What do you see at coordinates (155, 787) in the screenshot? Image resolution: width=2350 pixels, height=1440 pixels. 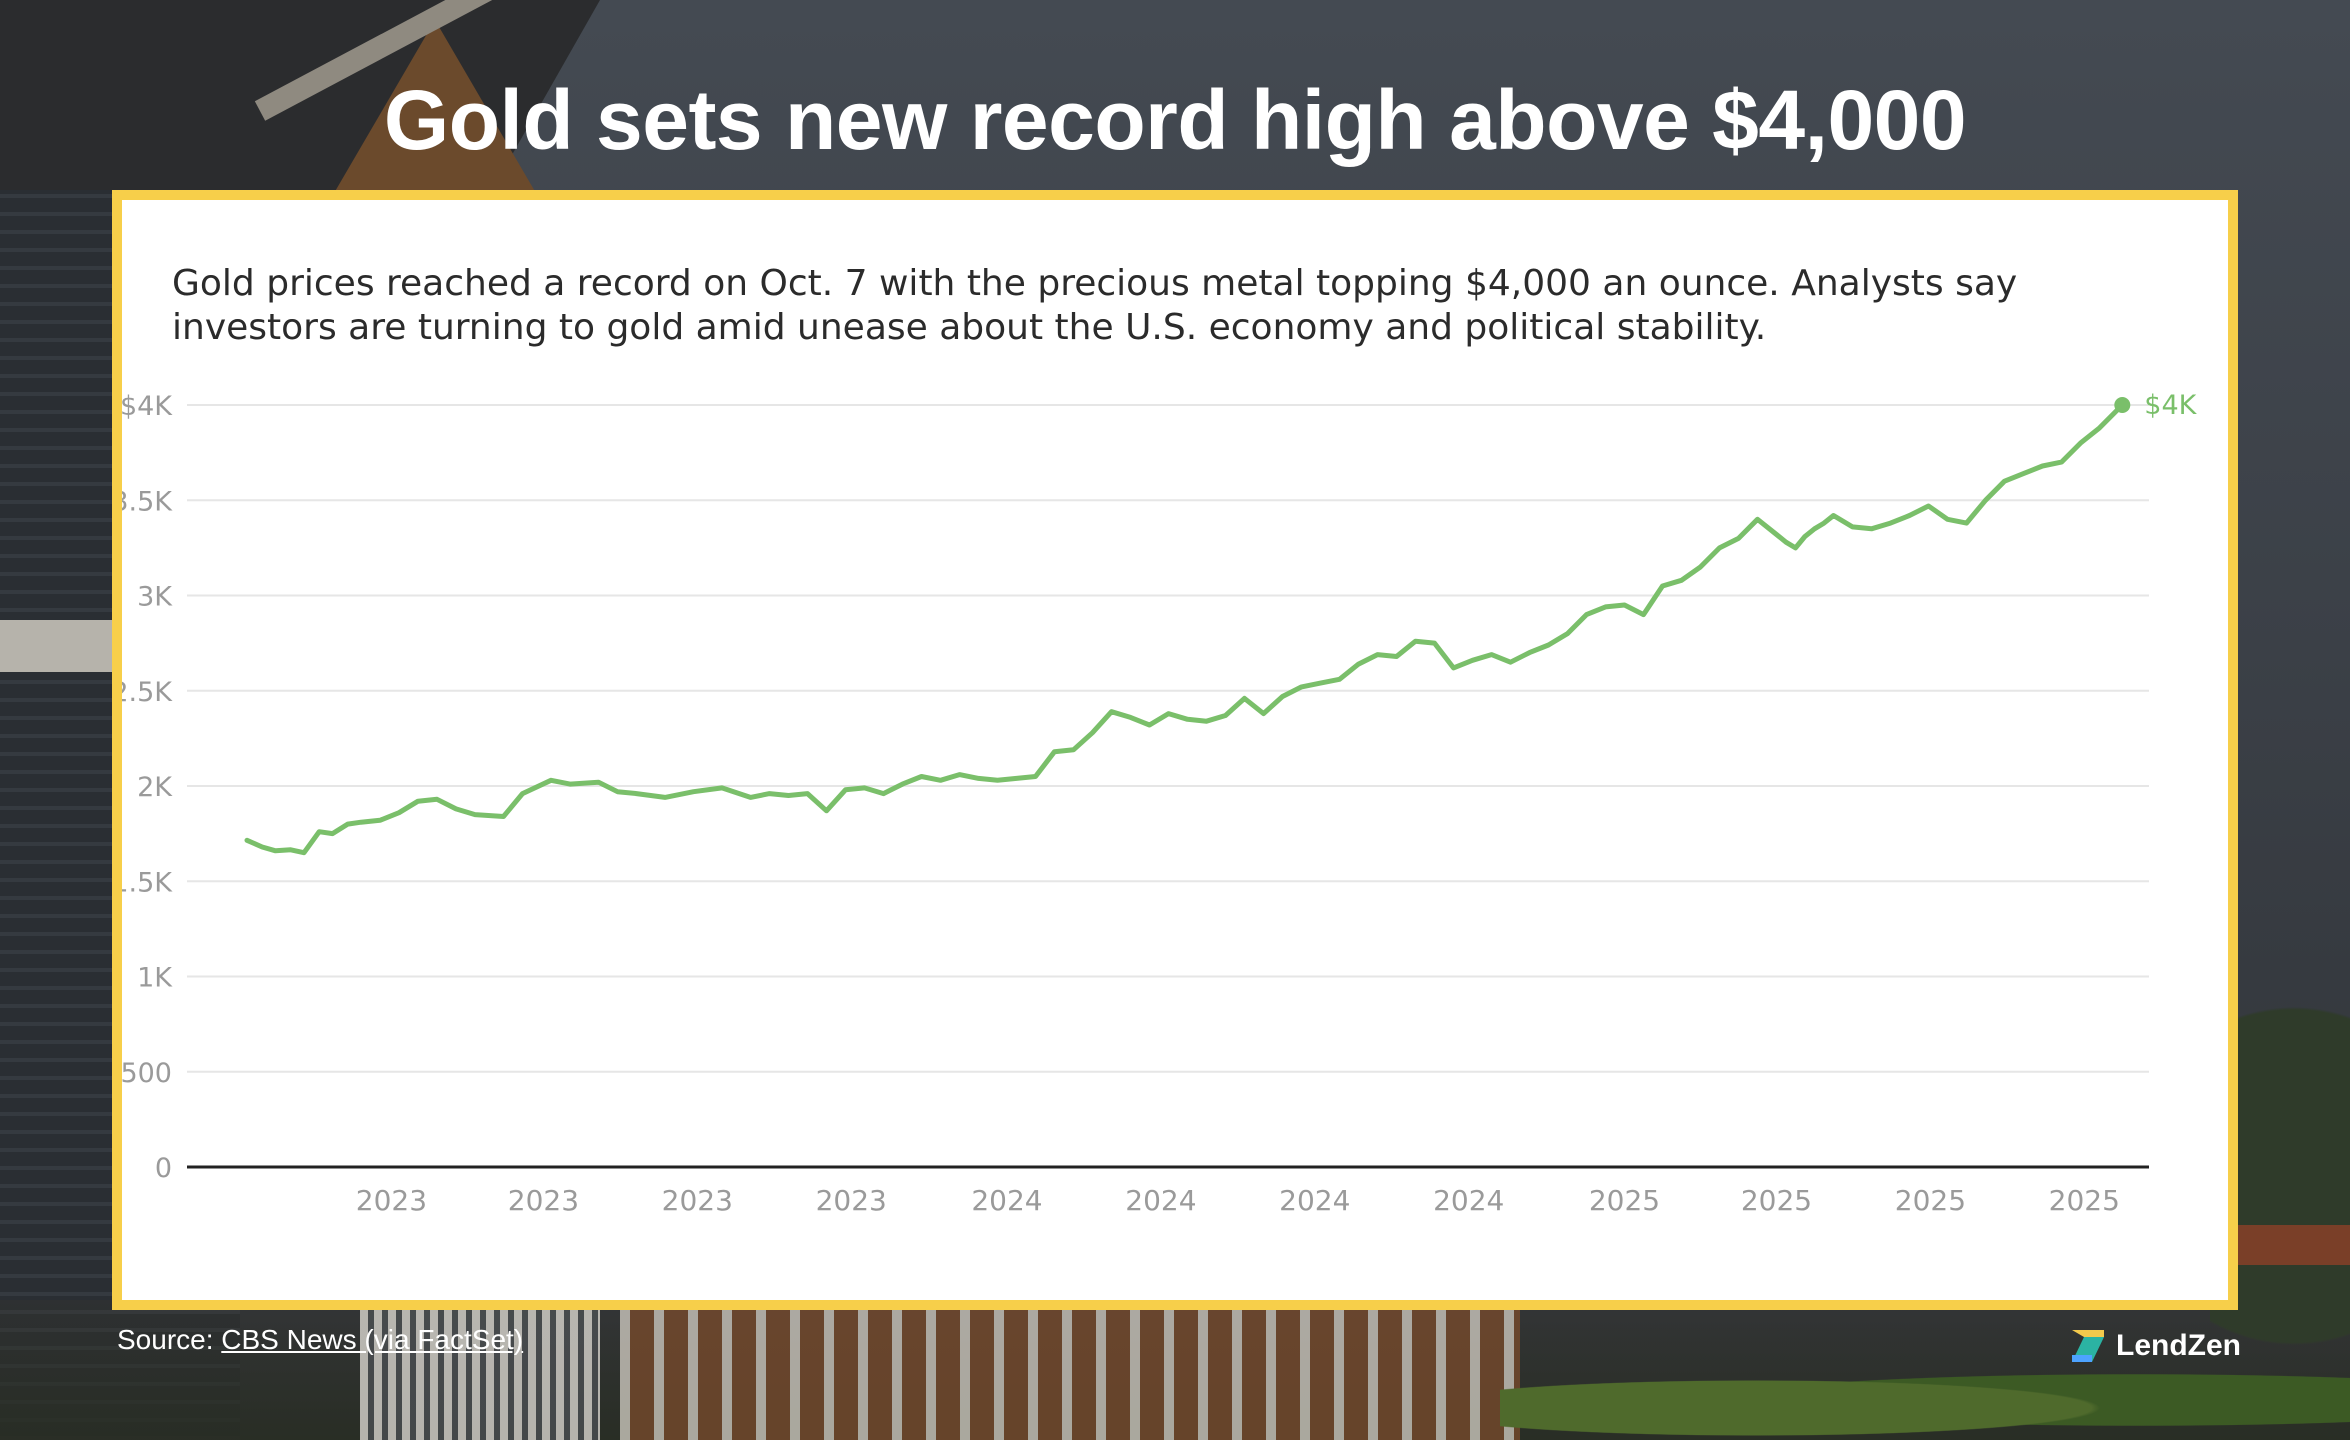 I see `y-tick-label: 2K` at bounding box center [155, 787].